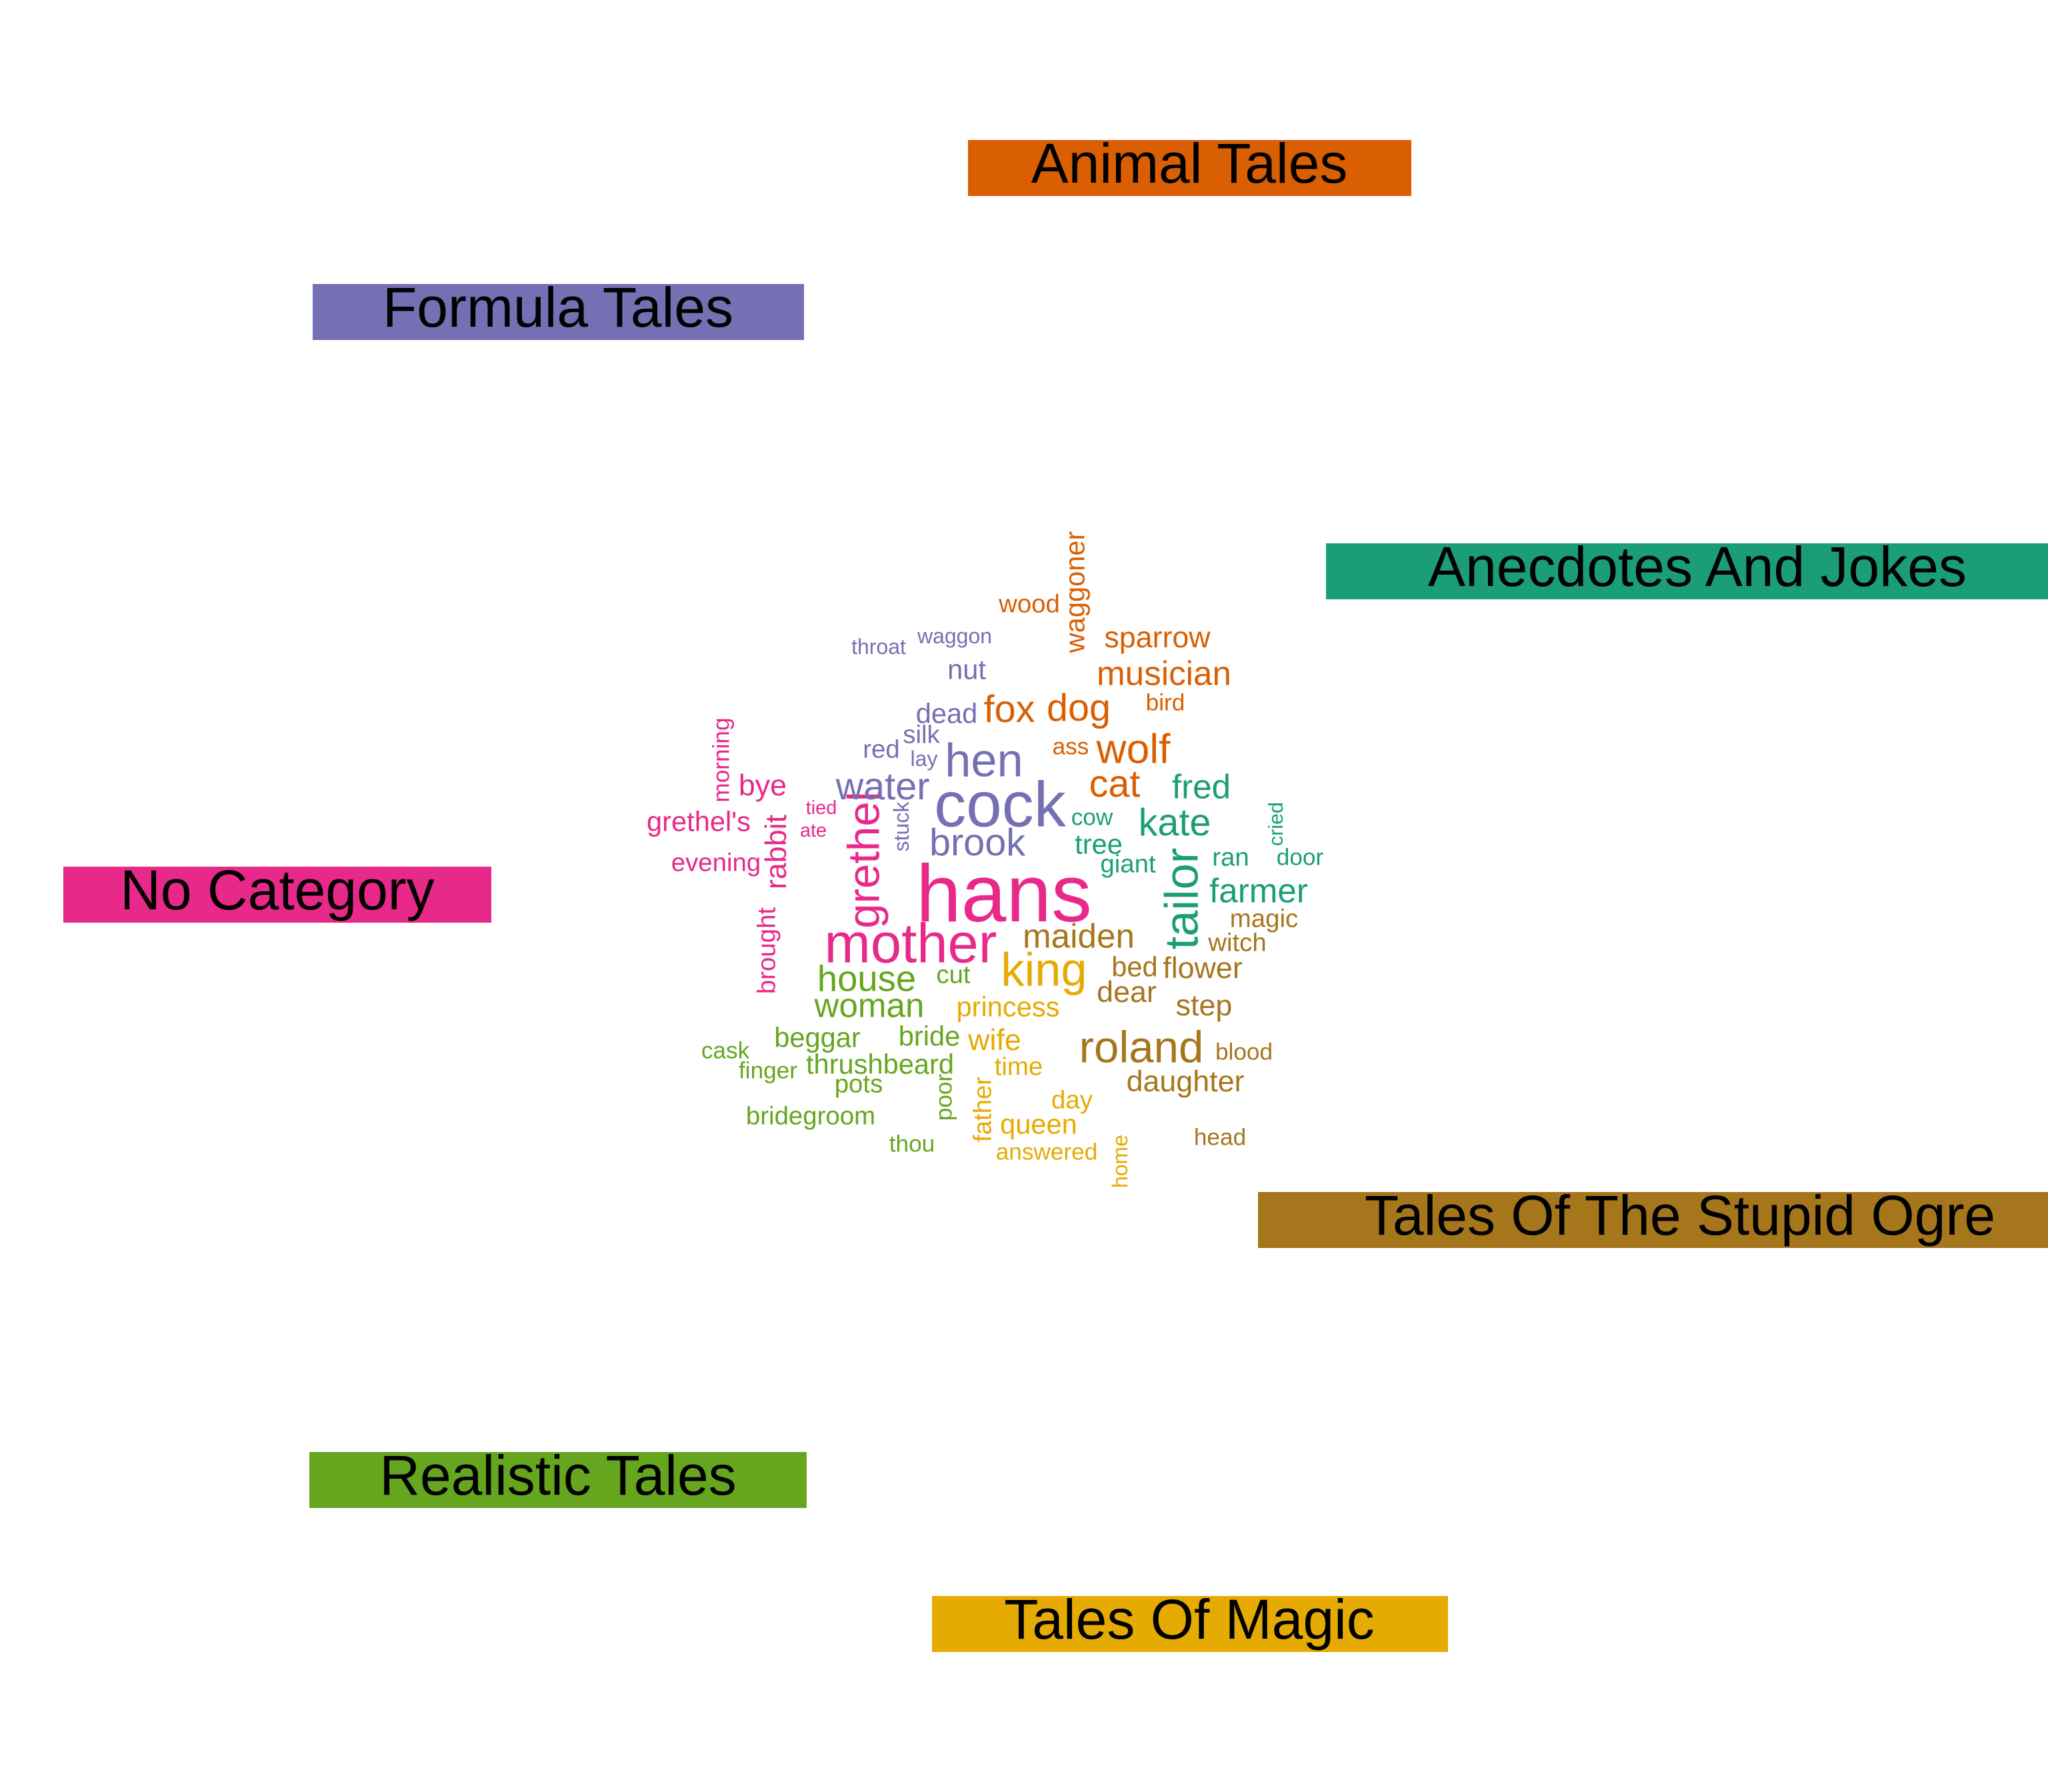 The image size is (2048, 1792). I want to click on word-head: head, so click(1220, 1138).